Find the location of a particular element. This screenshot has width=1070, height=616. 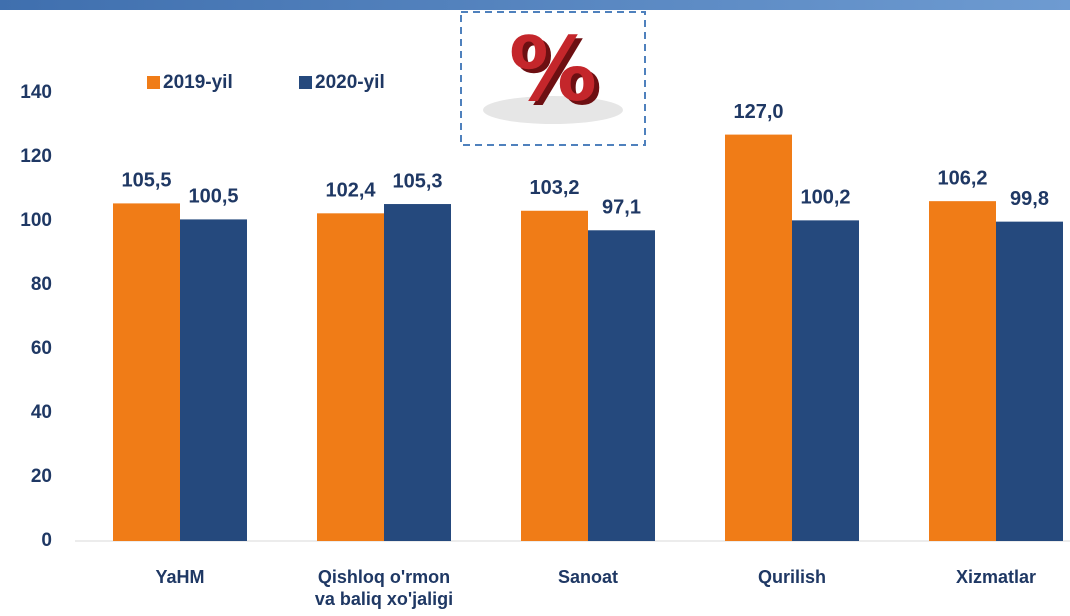

legend-label: 2020-yil is located at coordinates (350, 82).